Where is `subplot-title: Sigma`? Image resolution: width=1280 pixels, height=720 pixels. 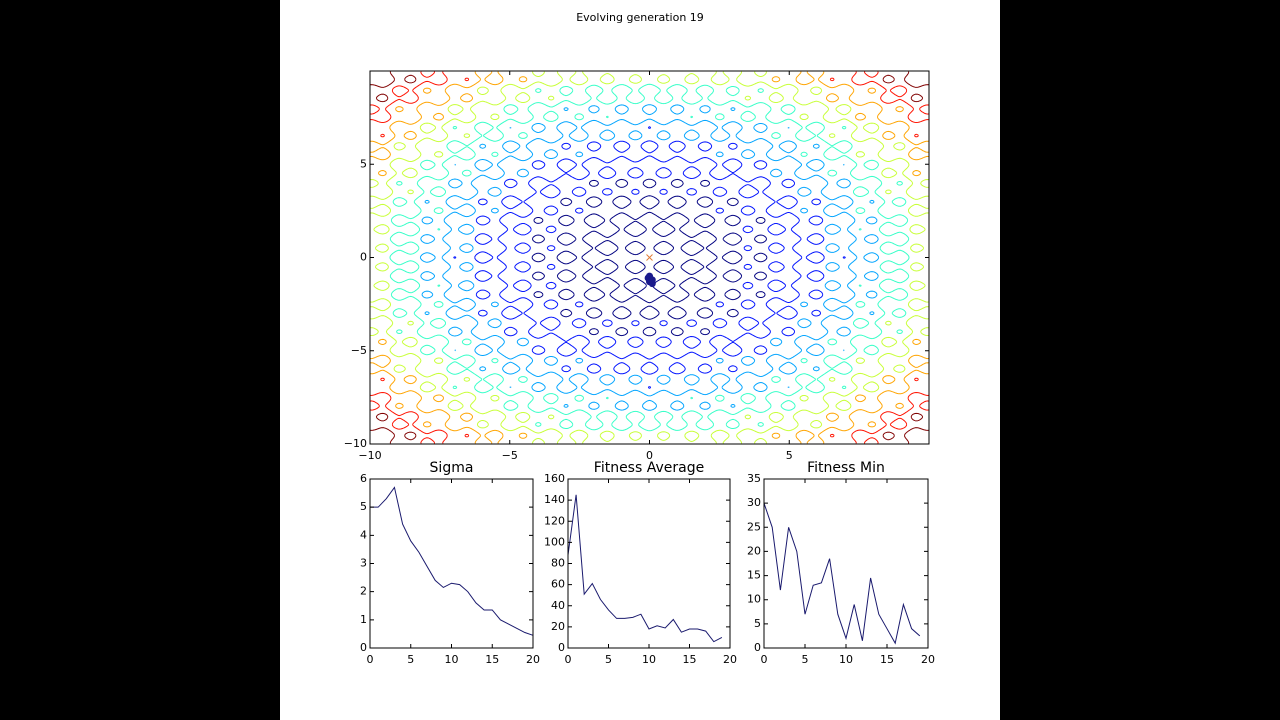
subplot-title: Sigma is located at coordinates (452, 468).